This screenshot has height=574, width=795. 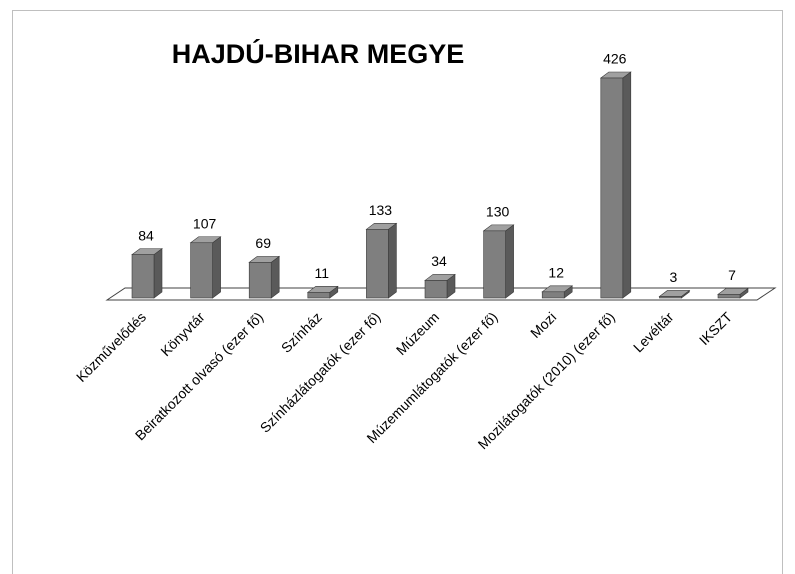 I want to click on chart-title: HAJDÚ-BIHAR MEGYE, so click(x=318, y=53).